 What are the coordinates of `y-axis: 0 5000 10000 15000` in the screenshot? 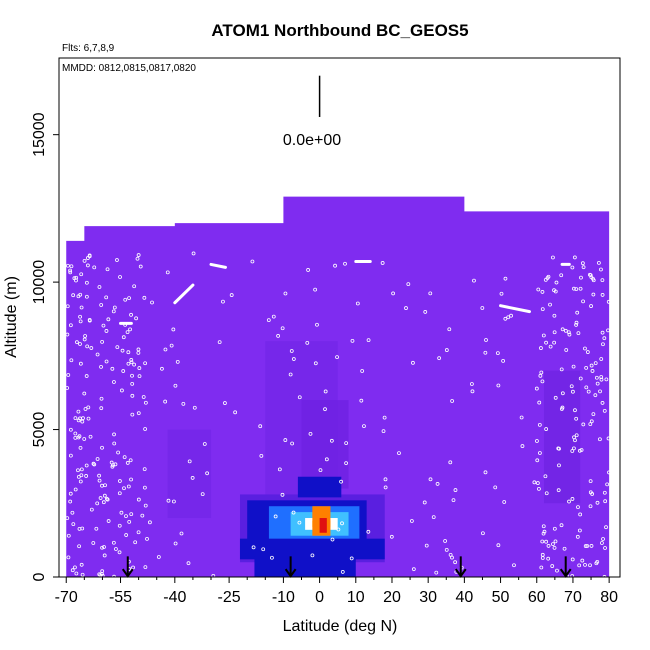 It's located at (45, 346).